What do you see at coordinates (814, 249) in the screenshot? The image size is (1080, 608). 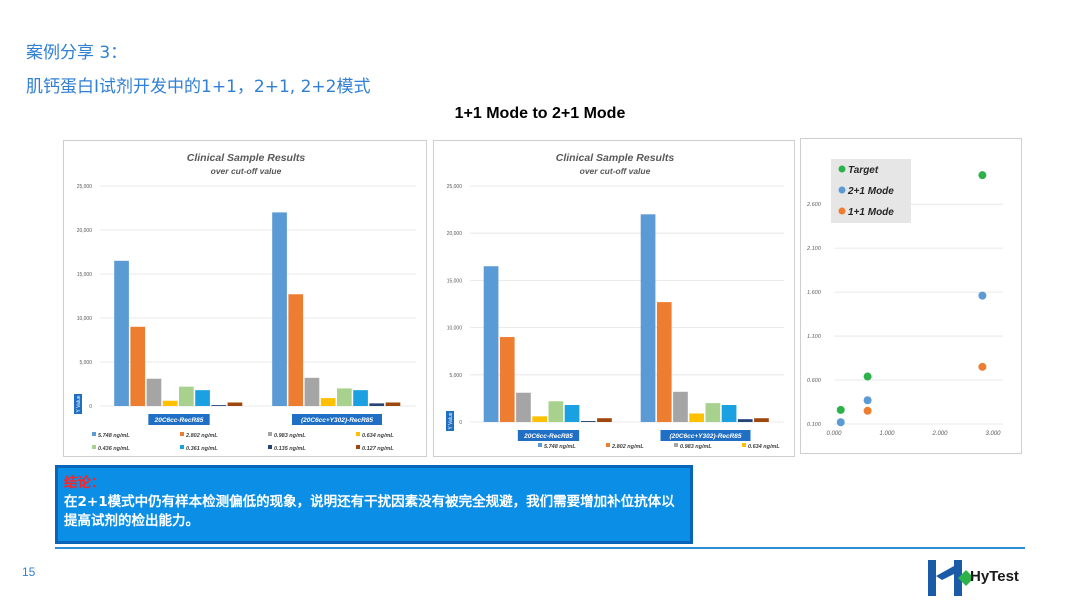 I see `y-tick-label: 2.100` at bounding box center [814, 249].